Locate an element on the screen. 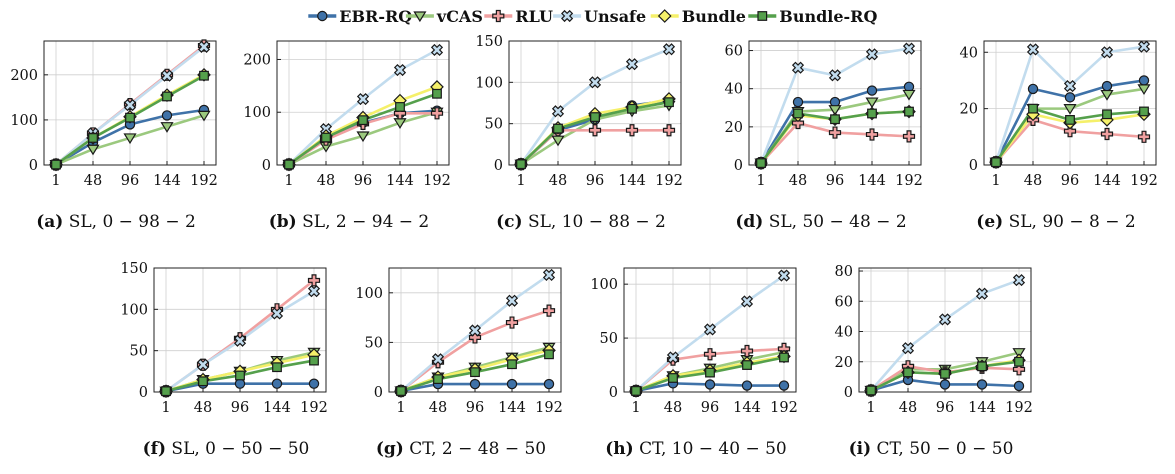  legend-marker-rlu is located at coordinates (498, 16).